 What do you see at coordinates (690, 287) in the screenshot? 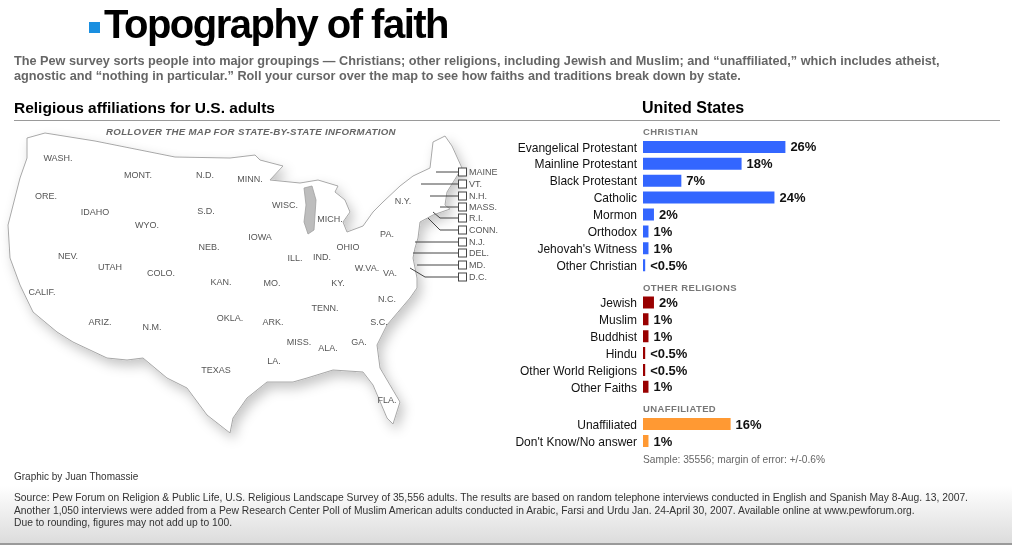
I see `series-label: OTHER RELIGIONS` at bounding box center [690, 287].